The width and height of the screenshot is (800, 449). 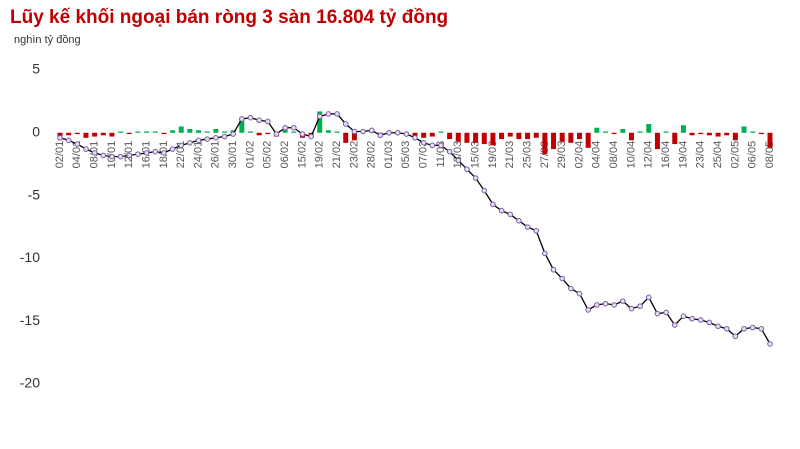 What do you see at coordinates (631, 155) in the screenshot?
I see `x-tick-label: 10/04` at bounding box center [631, 155].